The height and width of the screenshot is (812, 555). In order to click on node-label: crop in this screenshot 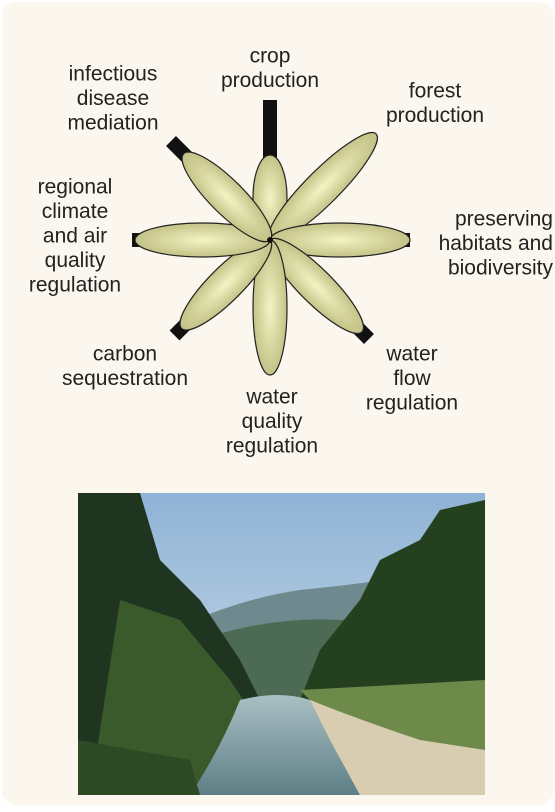, I will do `click(270, 56)`.